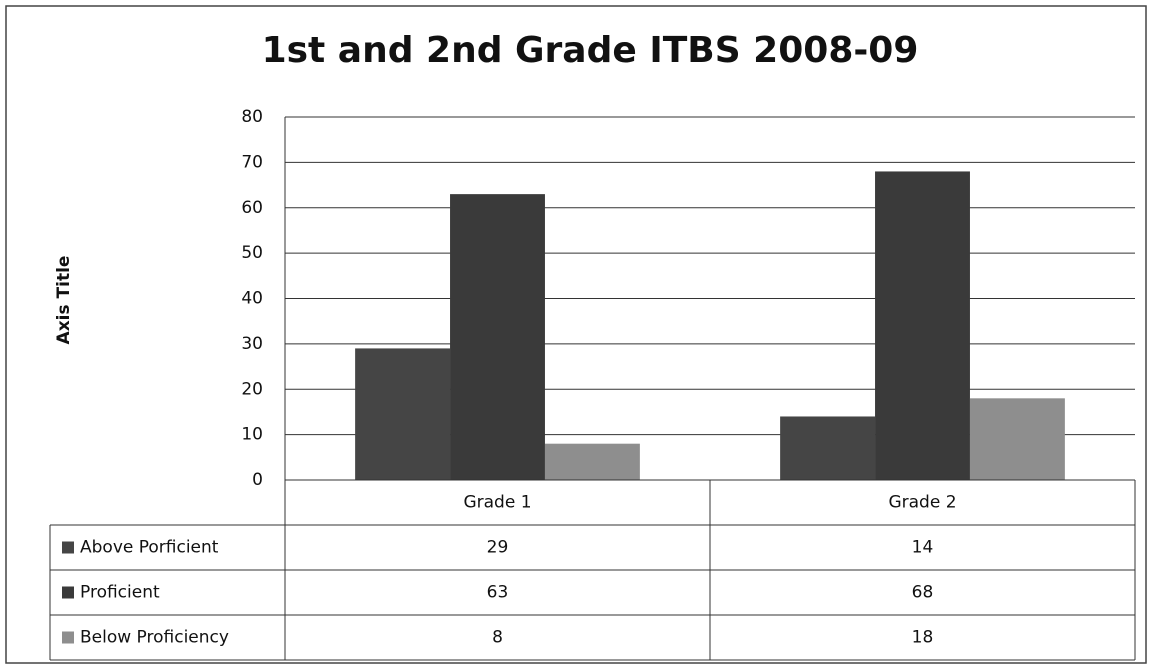 The width and height of the screenshot is (1154, 669). I want to click on legend-label: Below Proficiency, so click(154, 638).